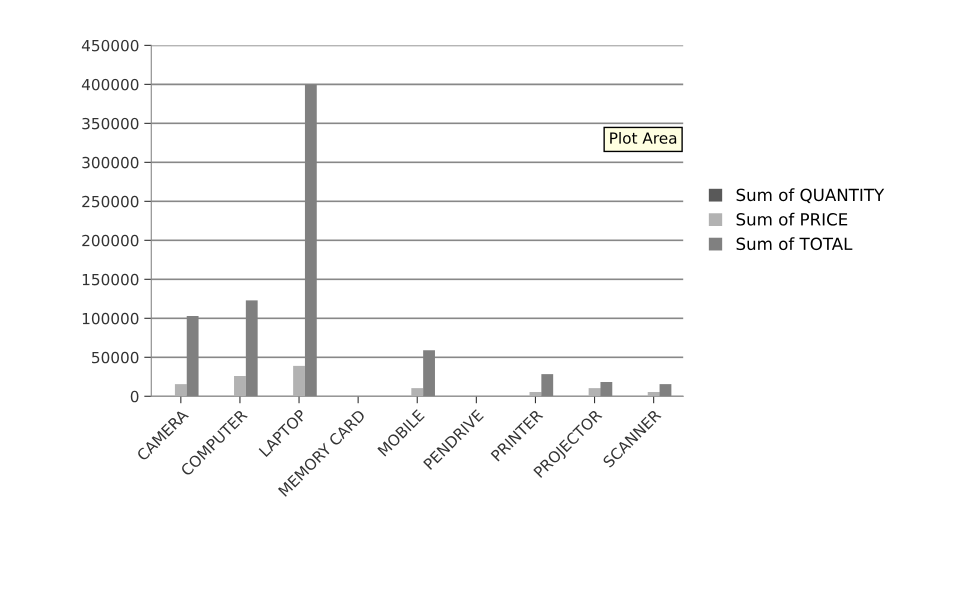 The height and width of the screenshot is (605, 976). Describe the element at coordinates (643, 138) in the screenshot. I see `annotation: Plot Area` at that location.